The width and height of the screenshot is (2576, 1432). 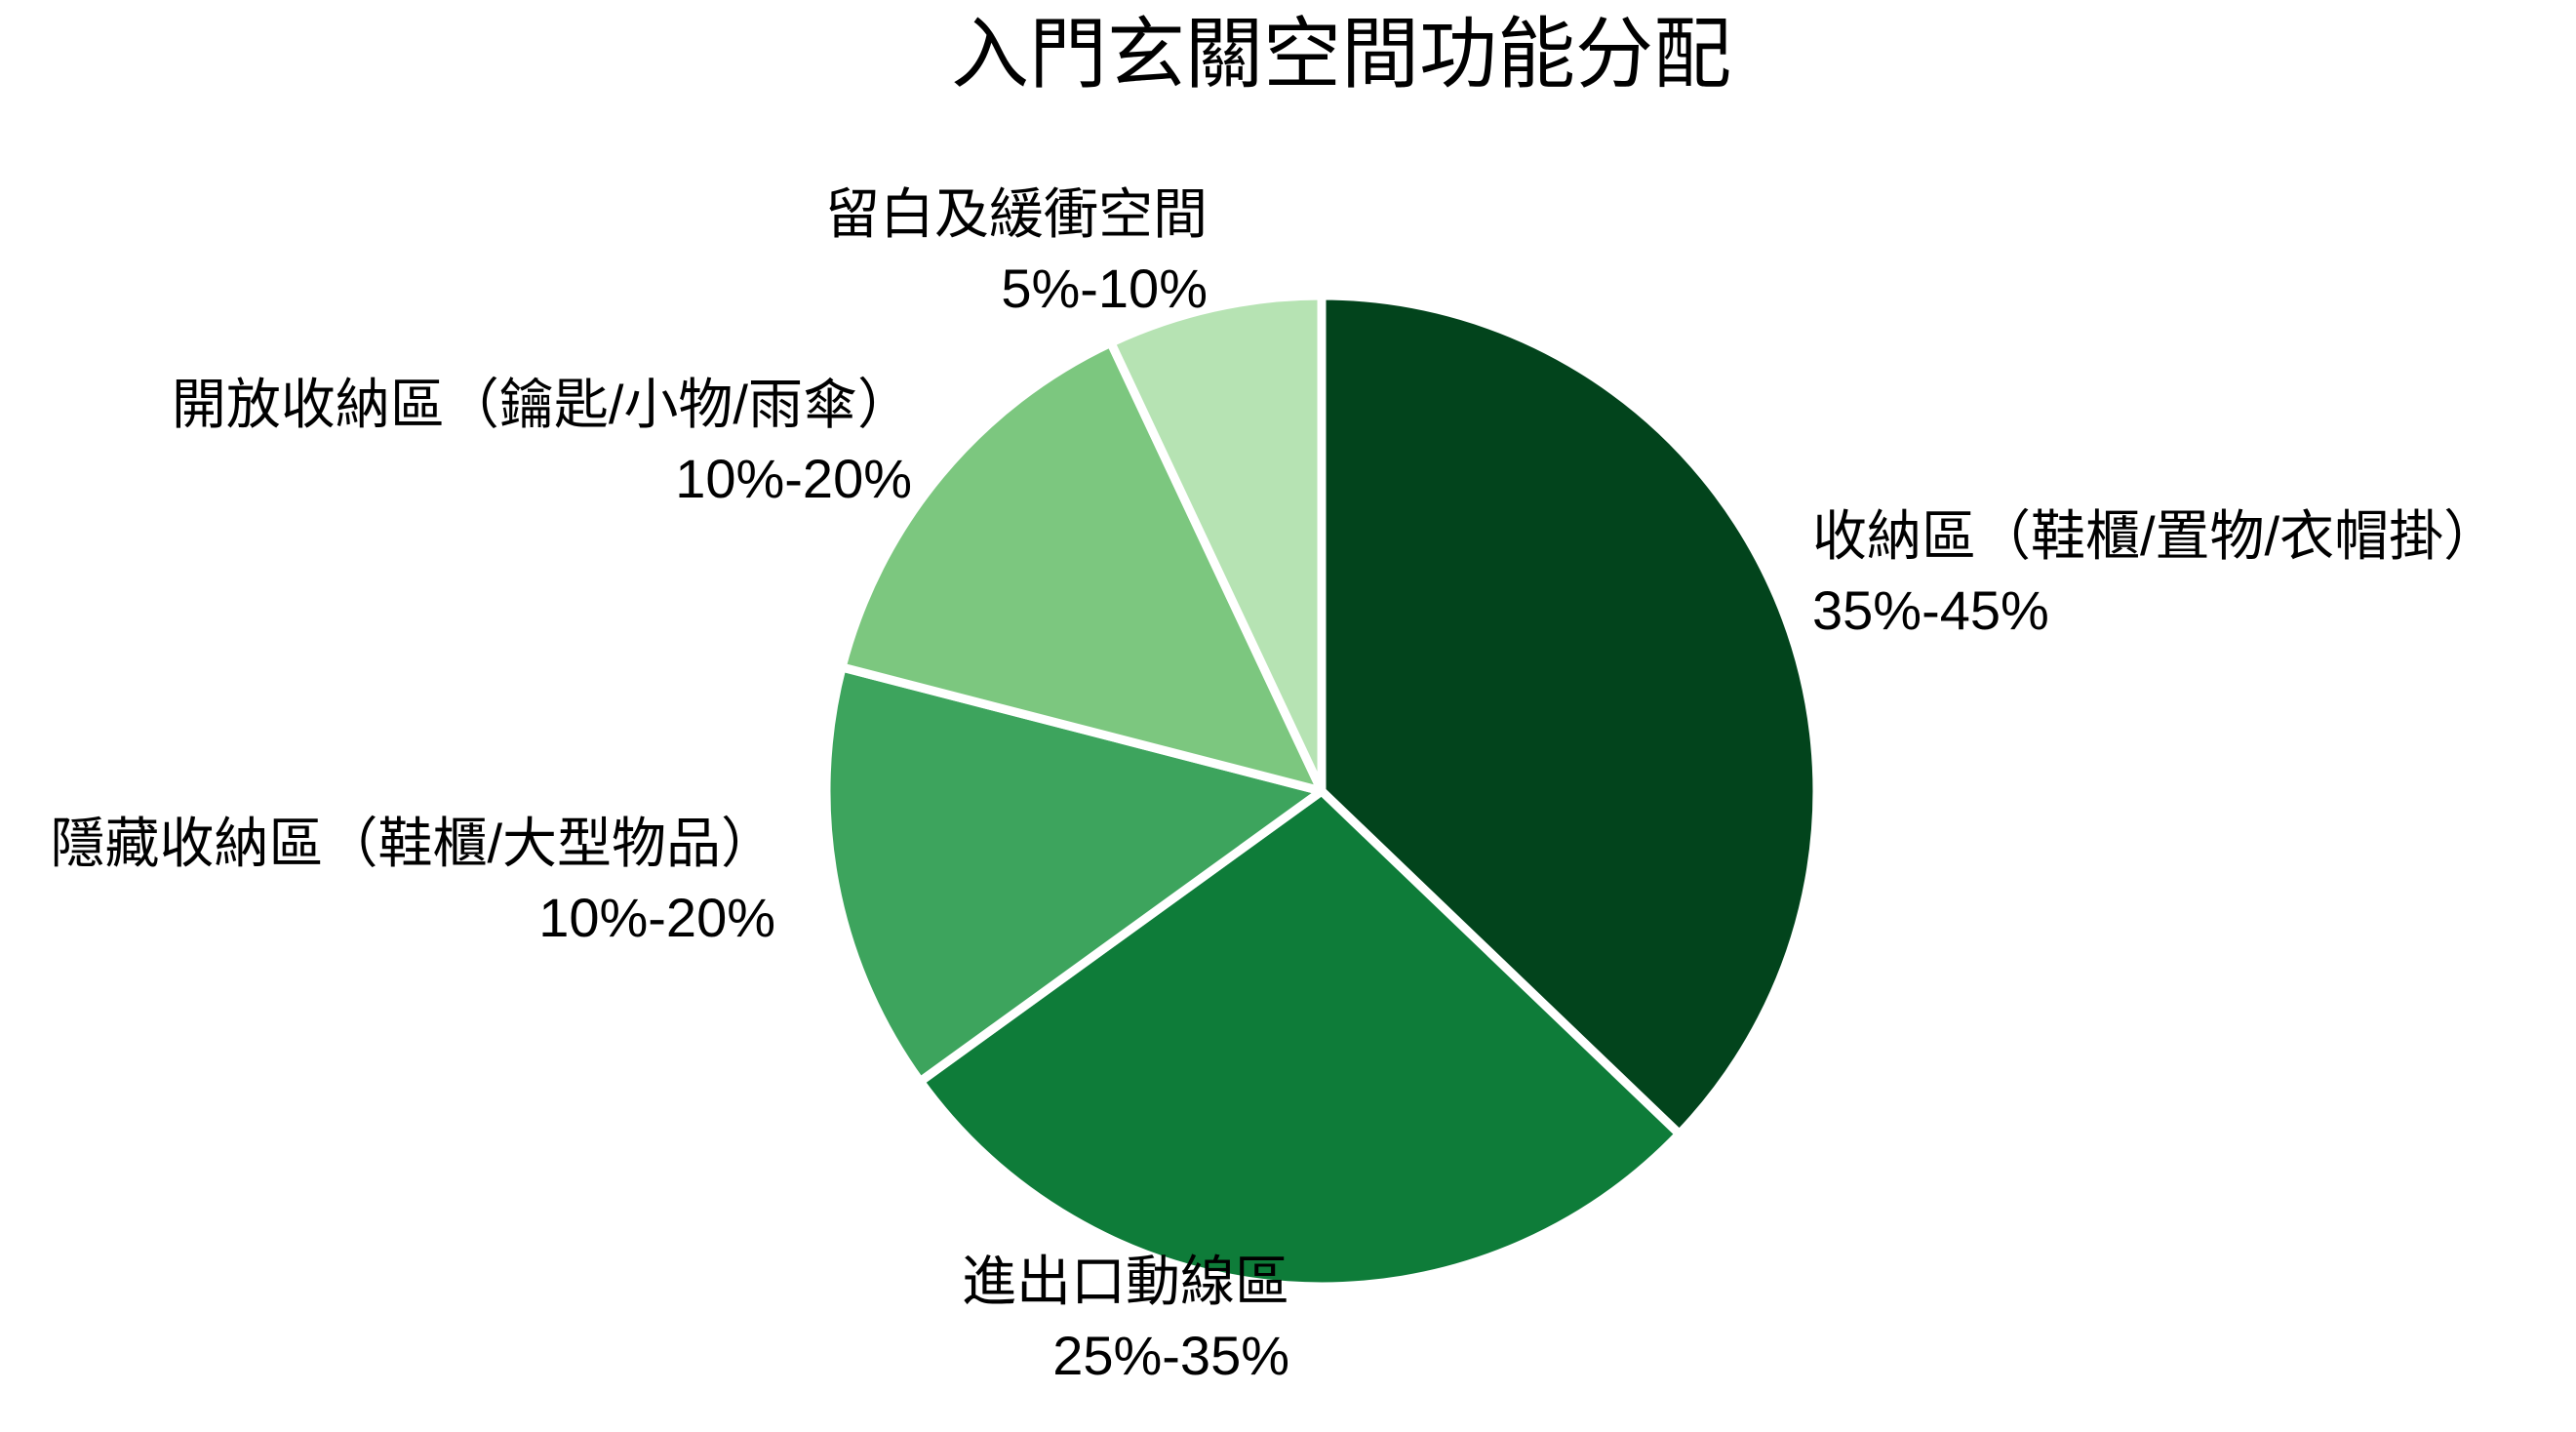 I want to click on slice-label-hidden-storage: 隱藏收納區（鞋櫃/大型物品） 10%-20%, so click(x=412, y=881).